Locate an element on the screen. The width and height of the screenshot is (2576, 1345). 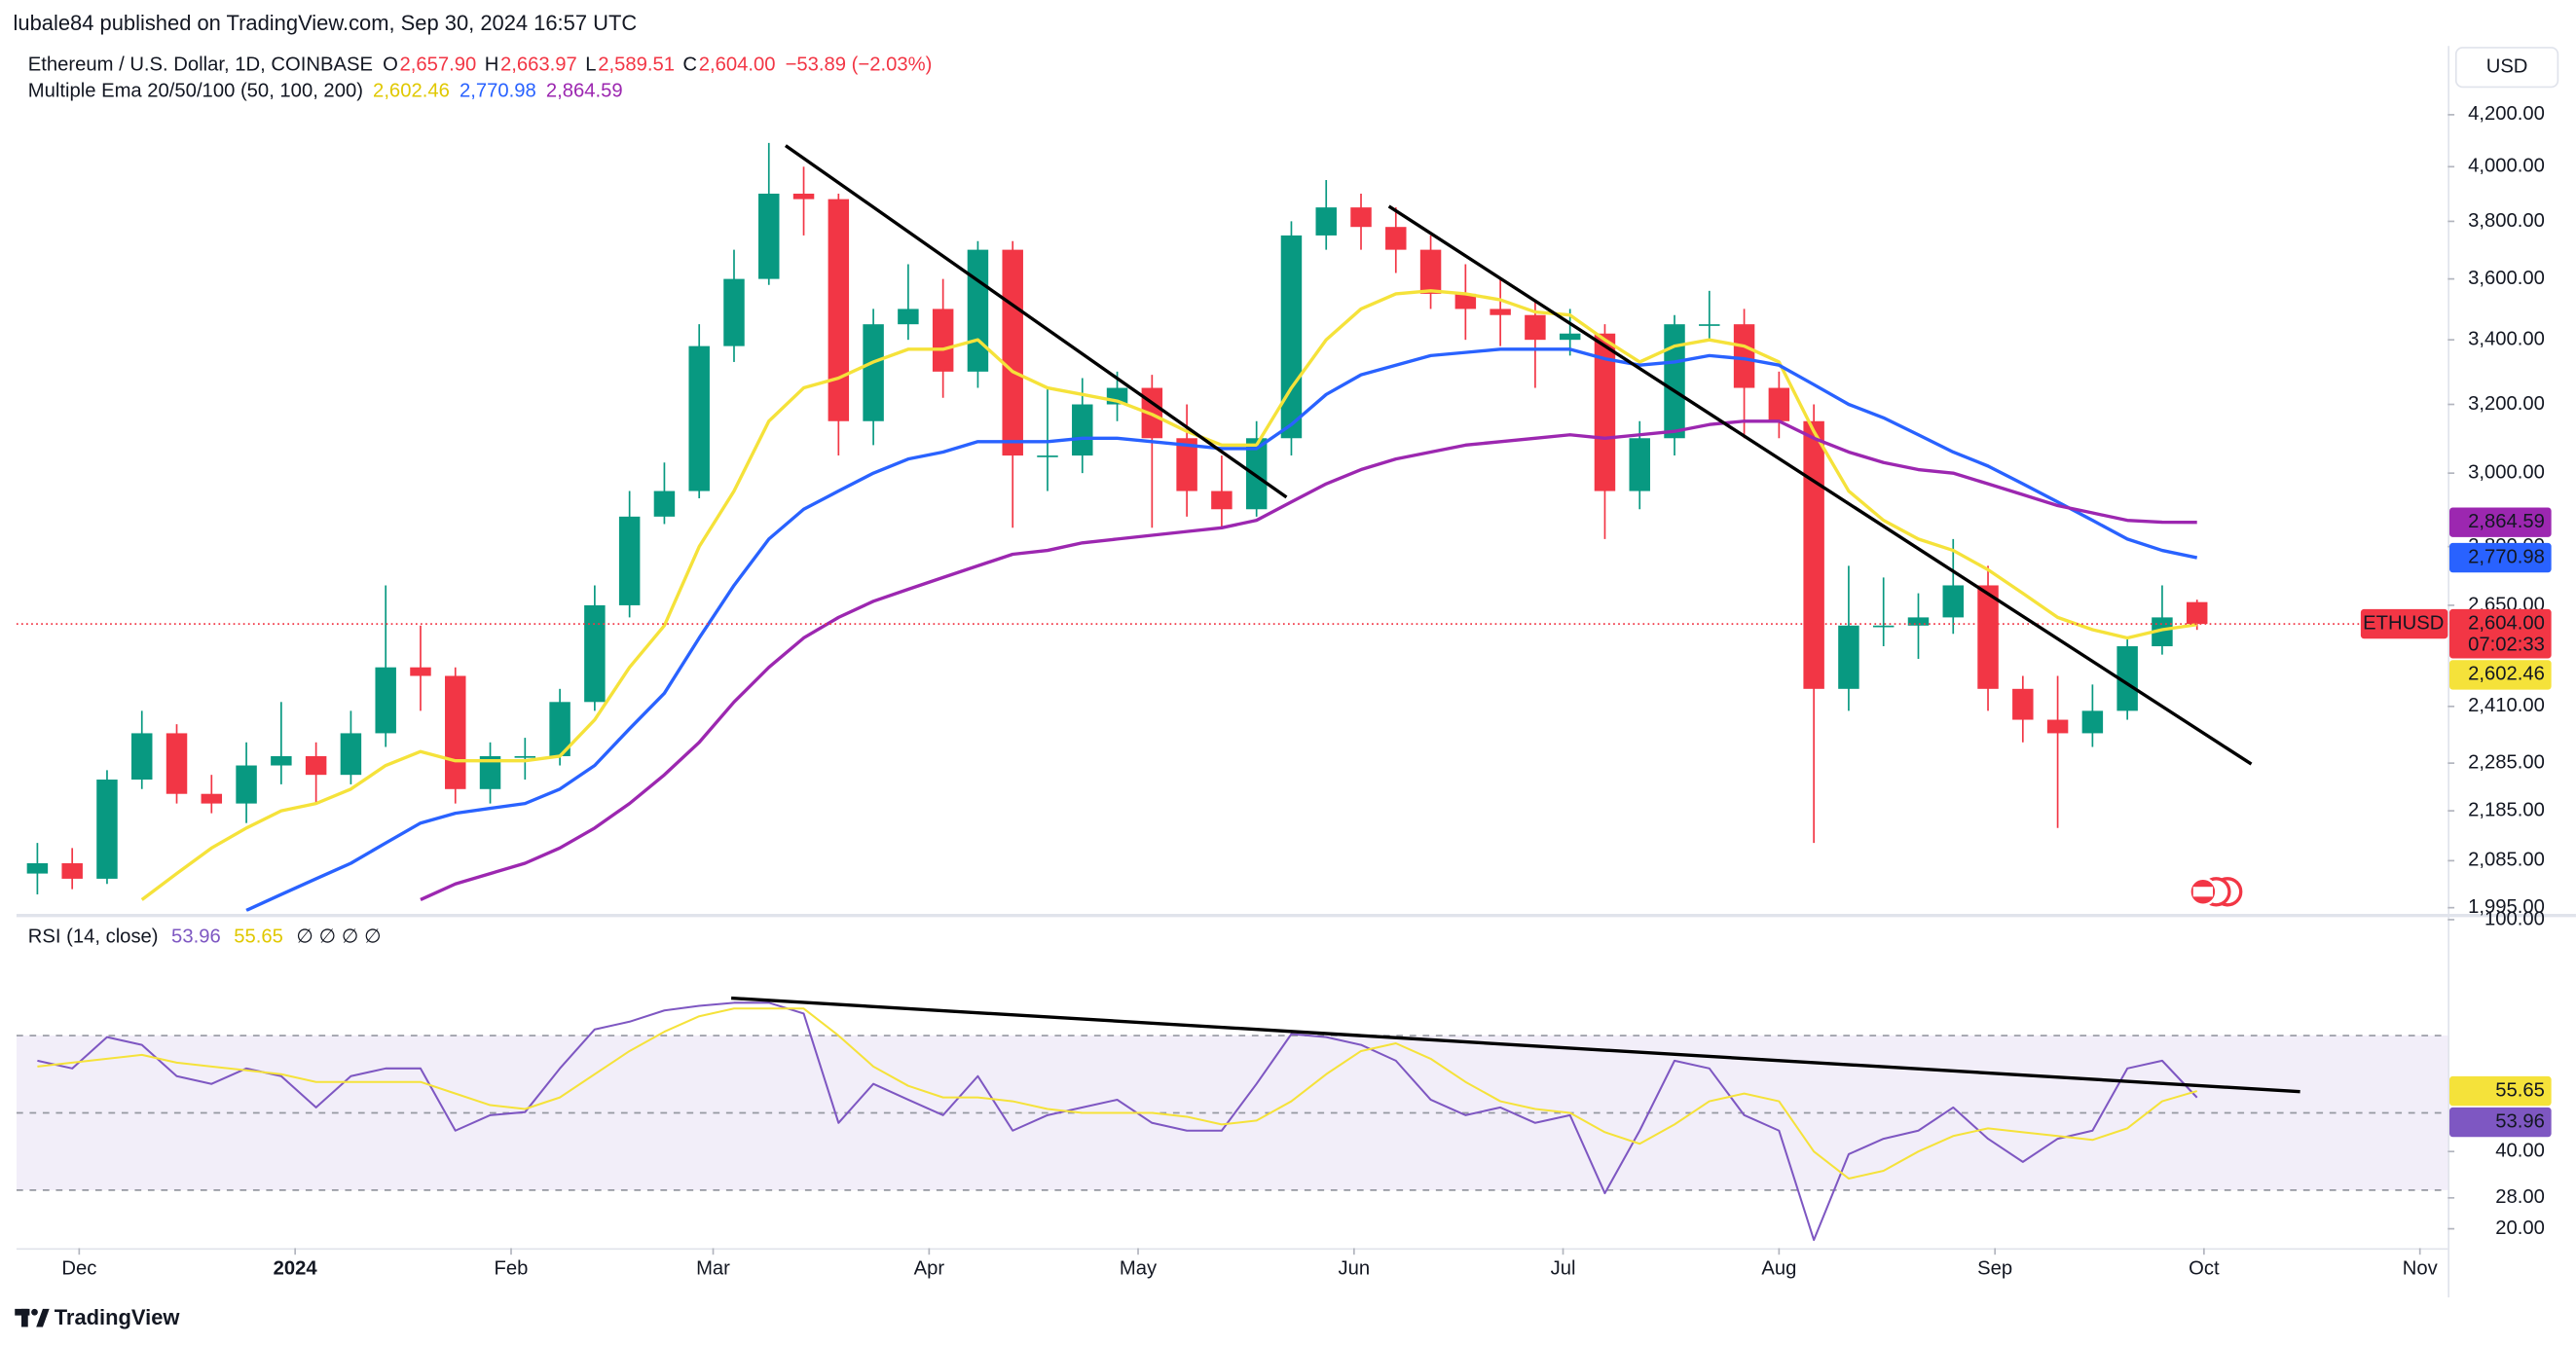
y-tick-label: 40.00 is located at coordinates (2520, 1151).